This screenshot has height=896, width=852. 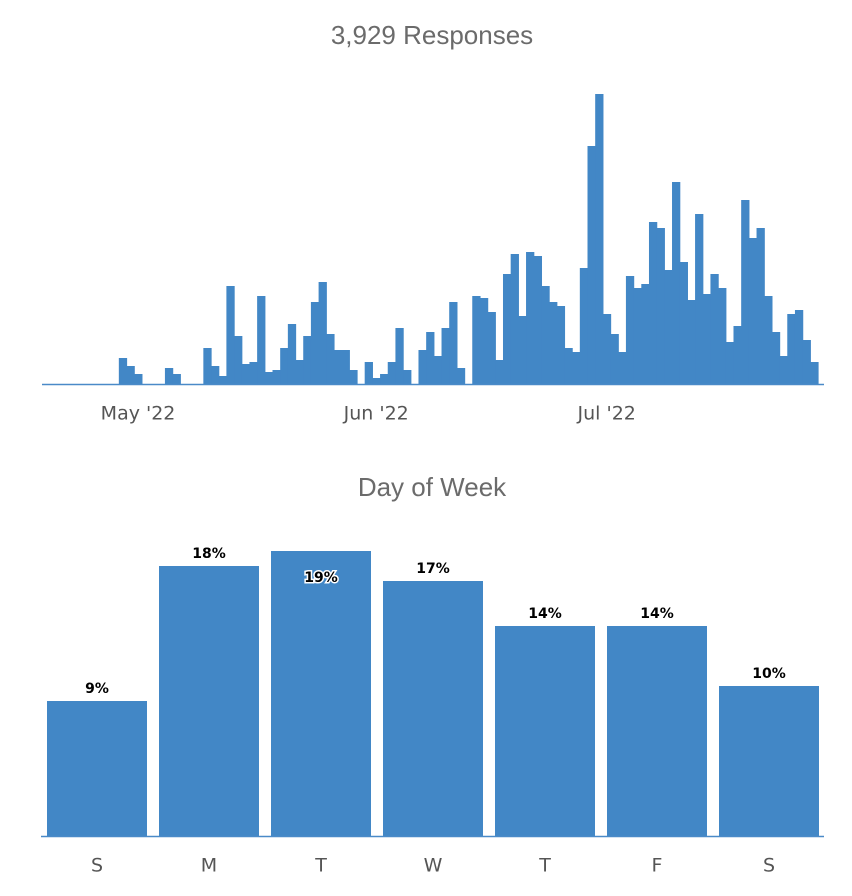 What do you see at coordinates (433, 866) in the screenshot?
I see `x-tick-label: W` at bounding box center [433, 866].